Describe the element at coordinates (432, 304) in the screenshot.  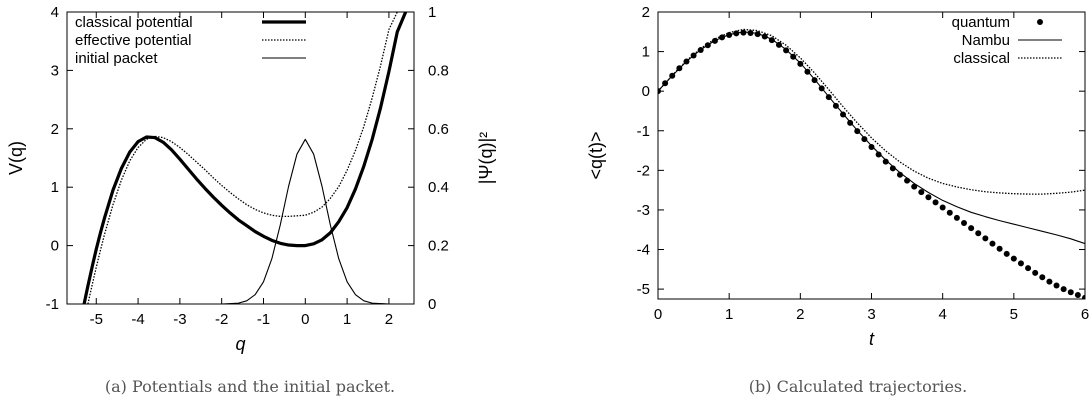
I see `y2-tick-label: 0` at that location.